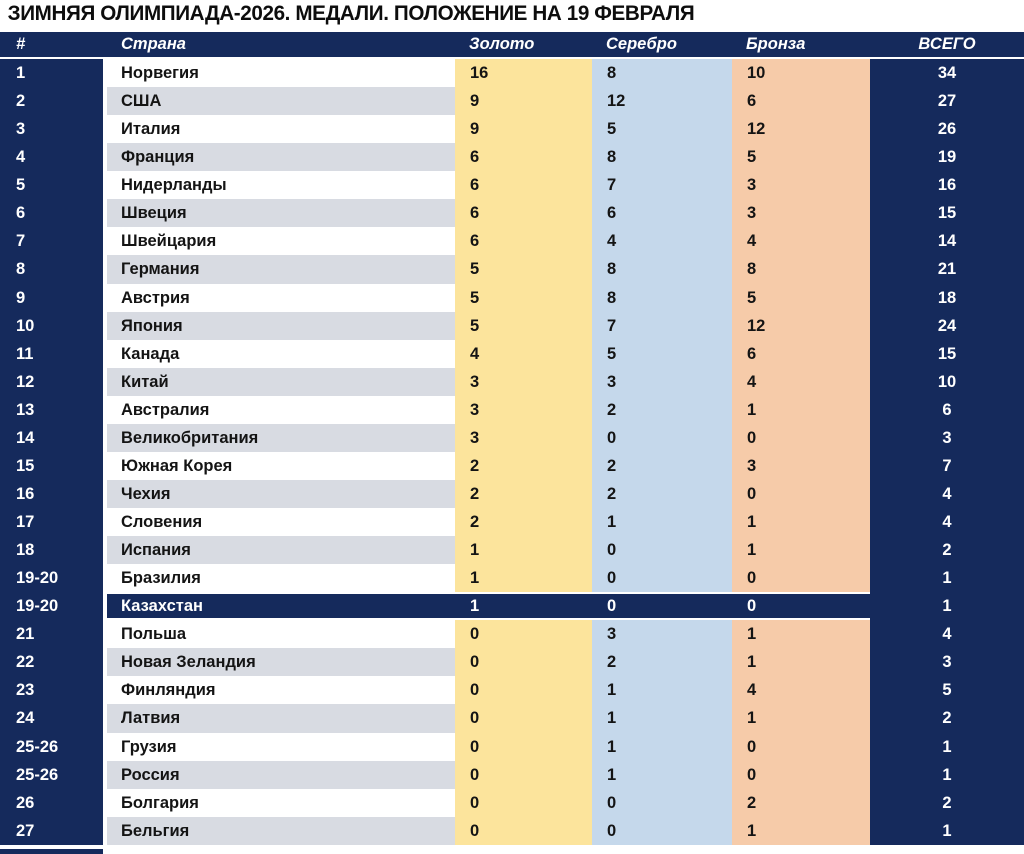 This screenshot has height=854, width=1024. I want to click on total-cell: 16, so click(947, 185).